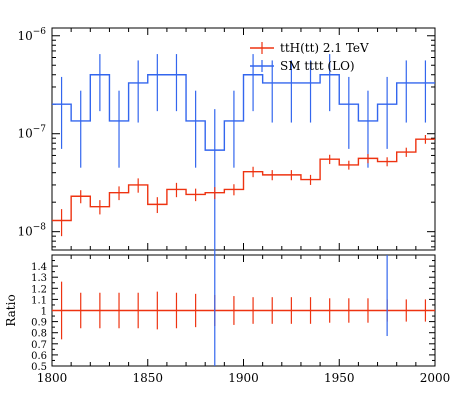  I want to click on ratio-y-axis-label: Ratio, so click(11, 310).